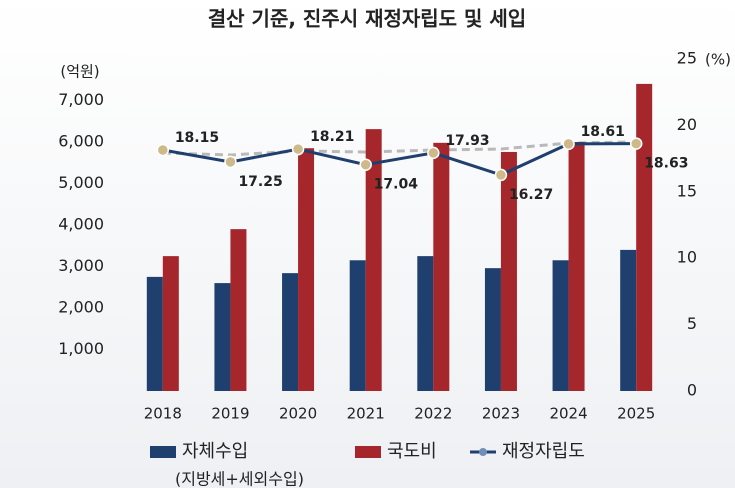 This screenshot has height=488, width=735. Describe the element at coordinates (687, 58) in the screenshot. I see `y2-tick-label: 25` at that location.